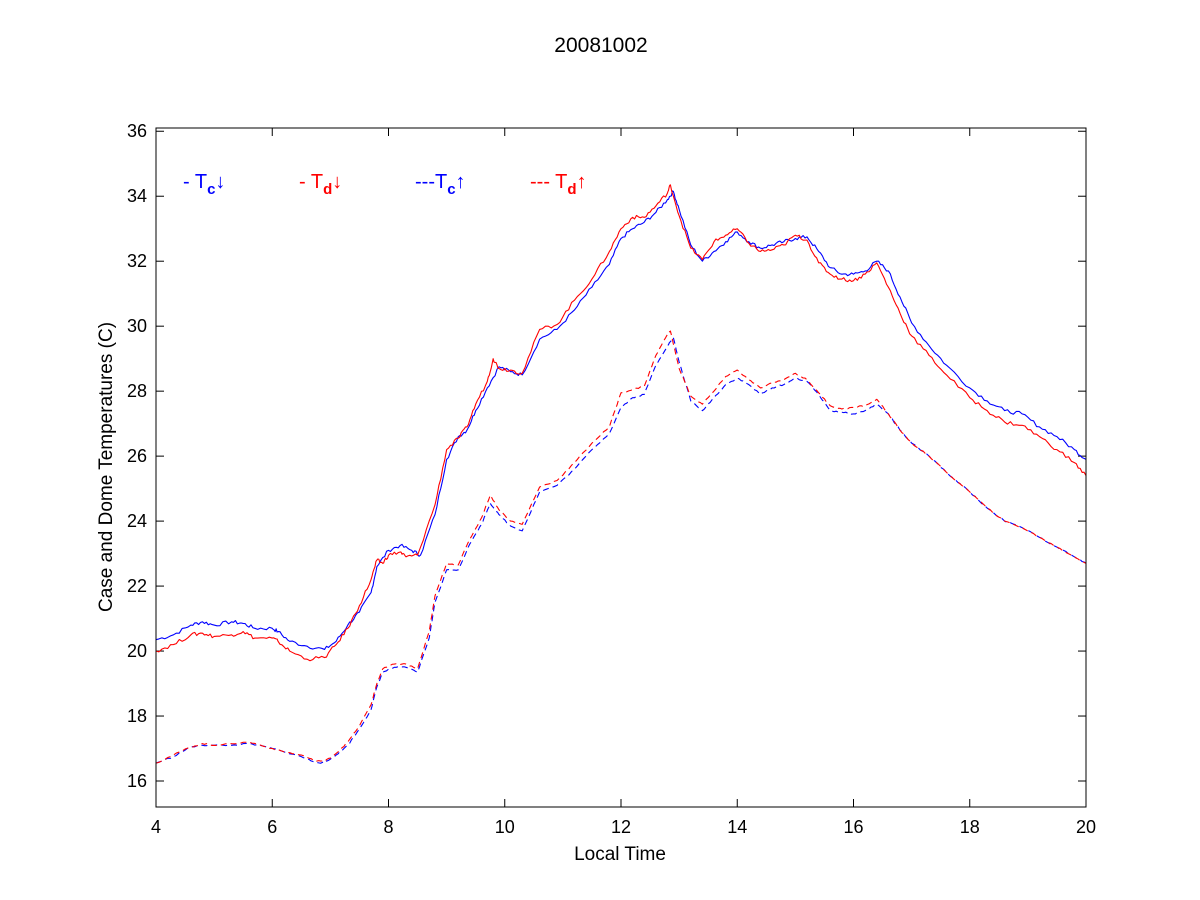  Describe the element at coordinates (505, 827) in the screenshot. I see `x-tick-label: 10` at that location.